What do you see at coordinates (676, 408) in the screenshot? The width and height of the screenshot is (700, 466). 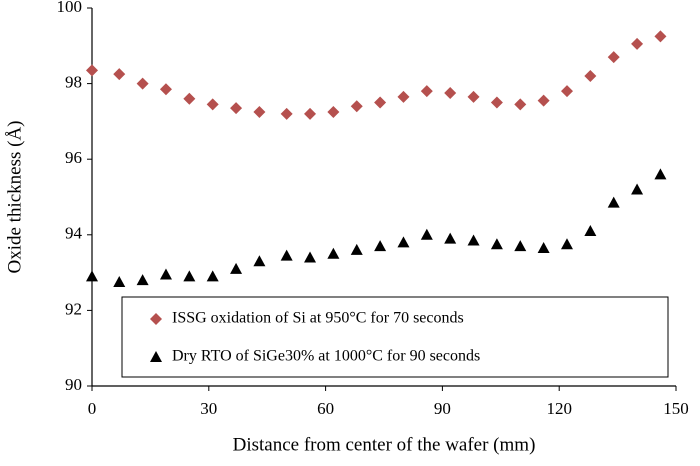 I see `x-tick-label: 150` at bounding box center [676, 408].